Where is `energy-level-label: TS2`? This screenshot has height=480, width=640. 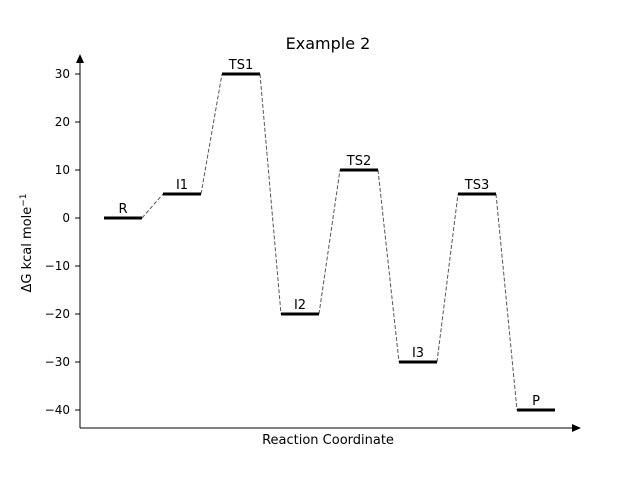 energy-level-label: TS2 is located at coordinates (358, 161).